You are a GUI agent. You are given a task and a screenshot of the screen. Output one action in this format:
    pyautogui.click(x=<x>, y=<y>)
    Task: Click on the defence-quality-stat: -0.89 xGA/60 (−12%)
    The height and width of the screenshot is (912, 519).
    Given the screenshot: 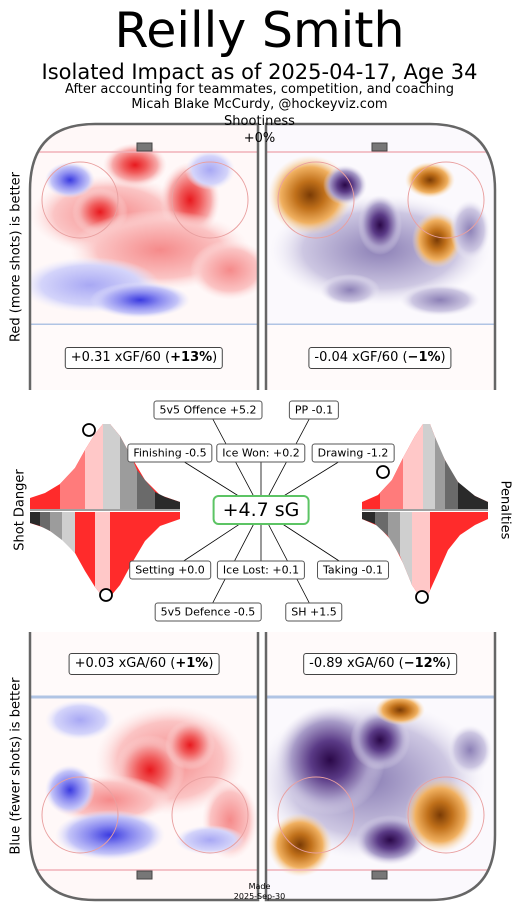 What is the action you would take?
    pyautogui.click(x=380, y=664)
    